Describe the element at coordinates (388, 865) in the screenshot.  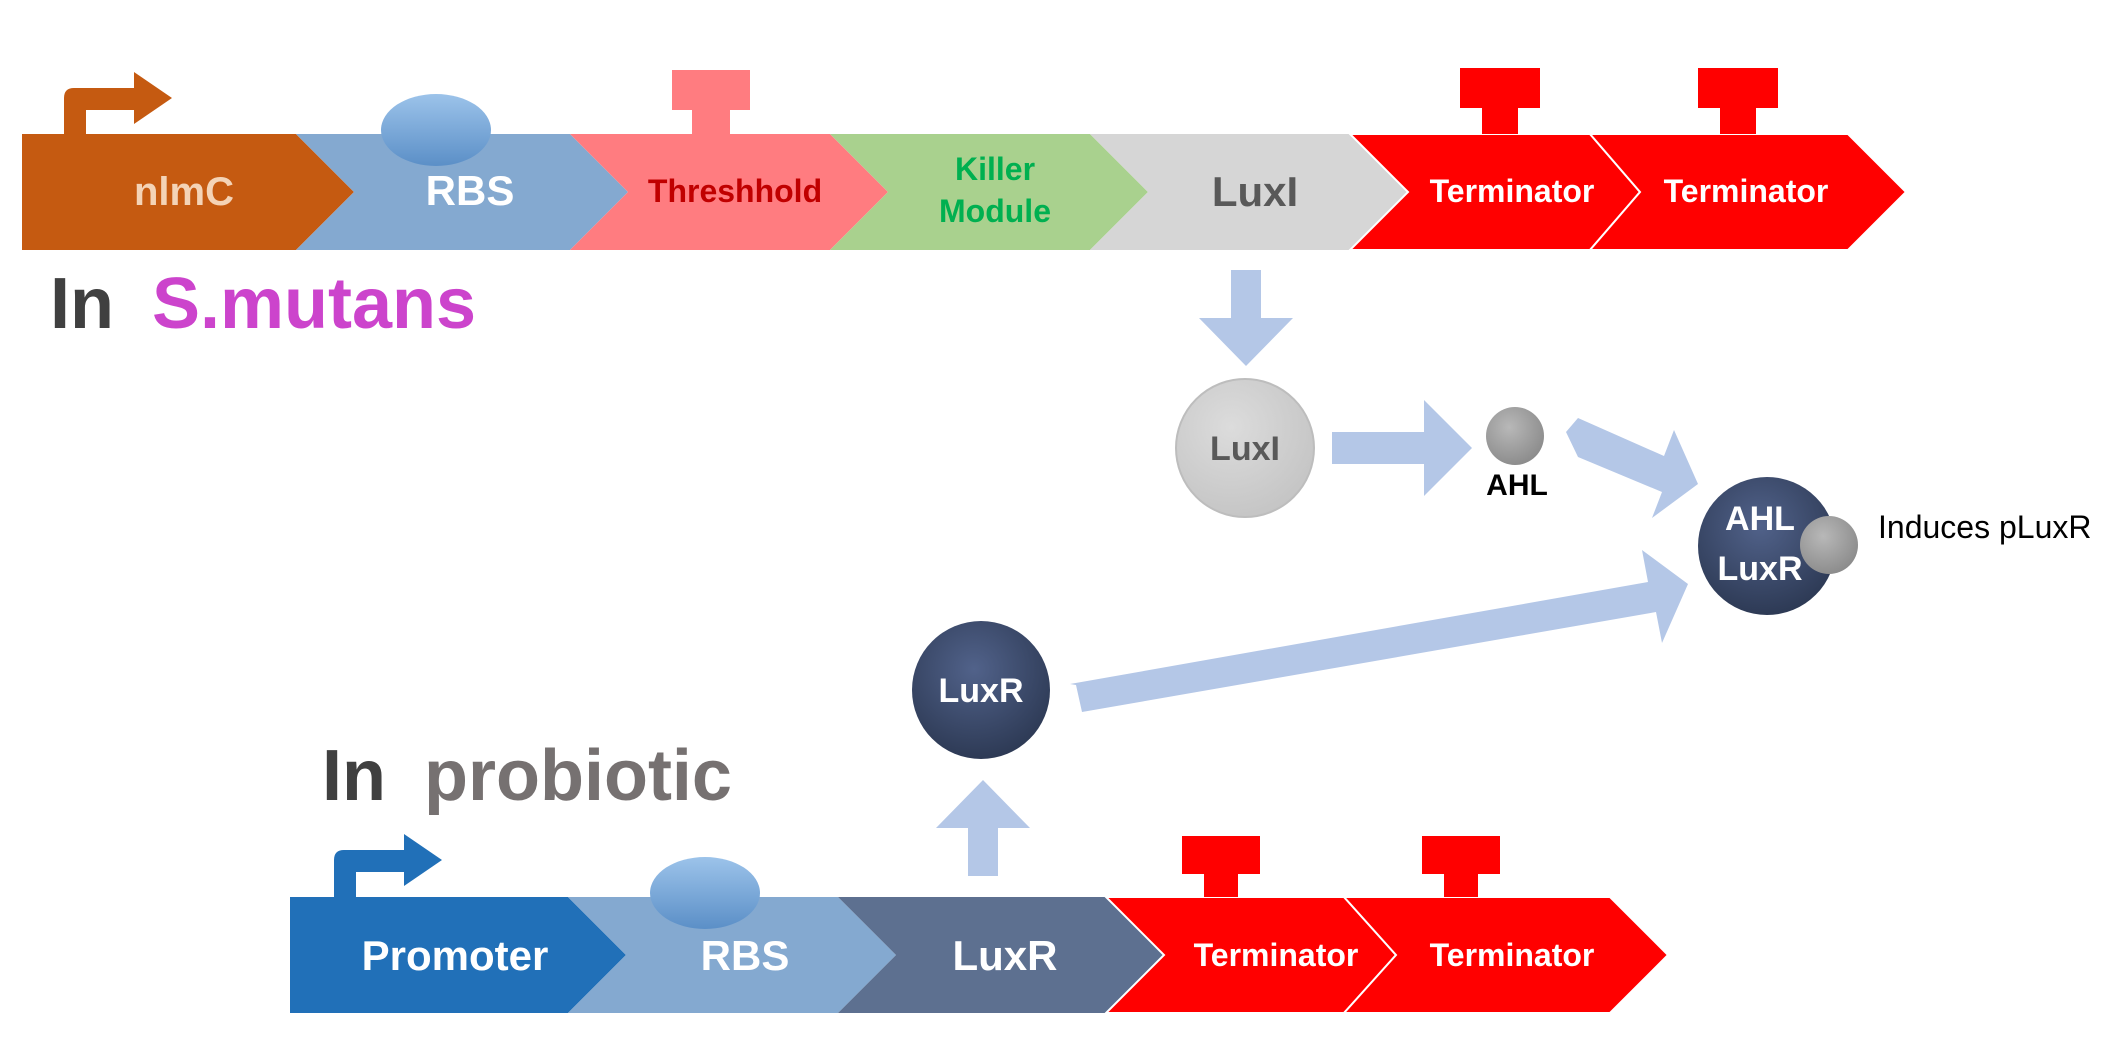
I see `probiotic-promoter-arrow-icon` at that location.